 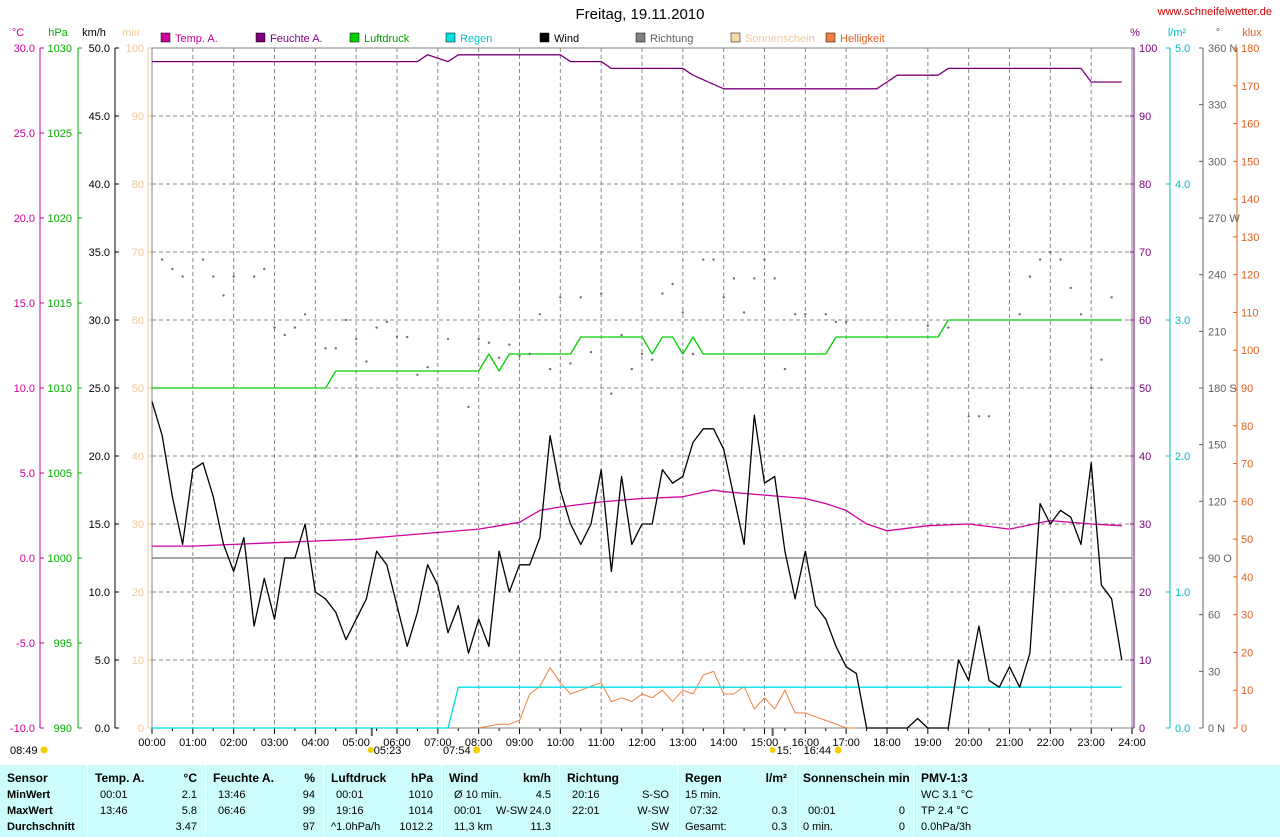 What do you see at coordinates (350, 811) in the screenshot?
I see `pressure-max-time: 19:16` at bounding box center [350, 811].